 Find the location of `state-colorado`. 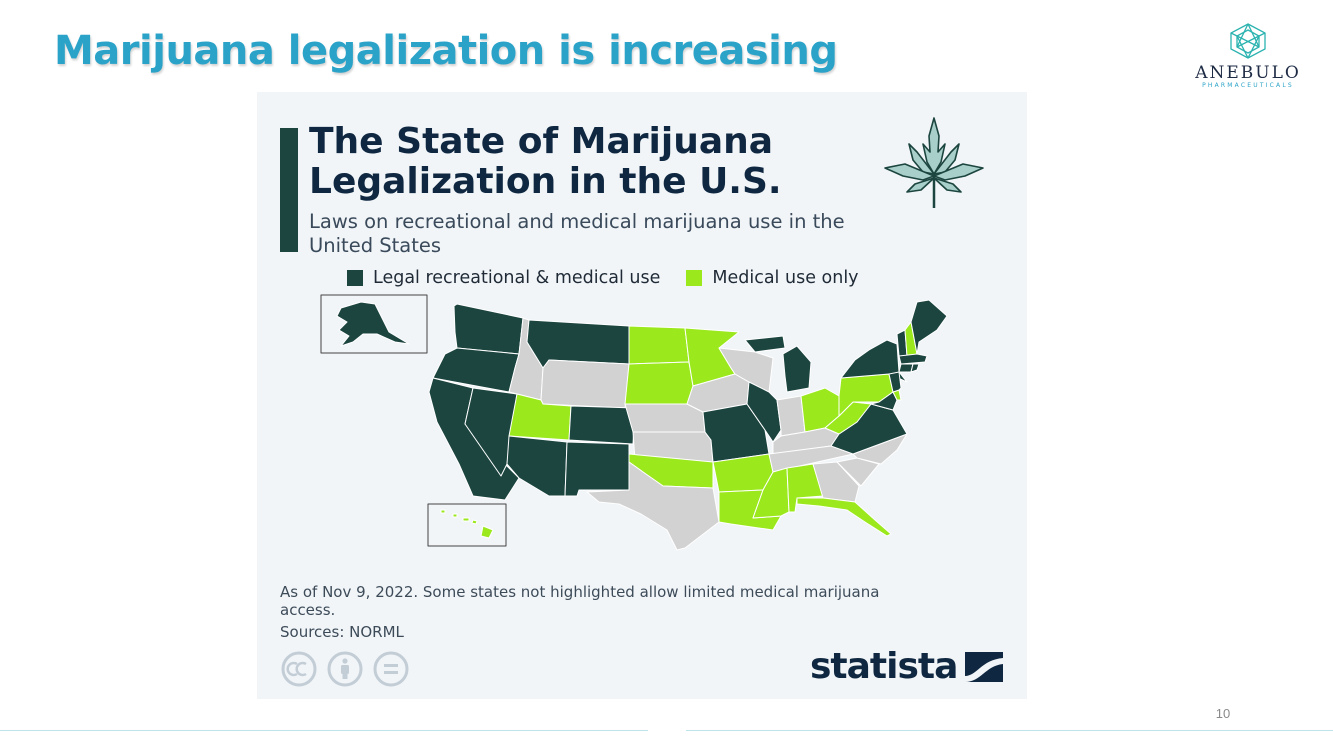

state-colorado is located at coordinates (602, 425).